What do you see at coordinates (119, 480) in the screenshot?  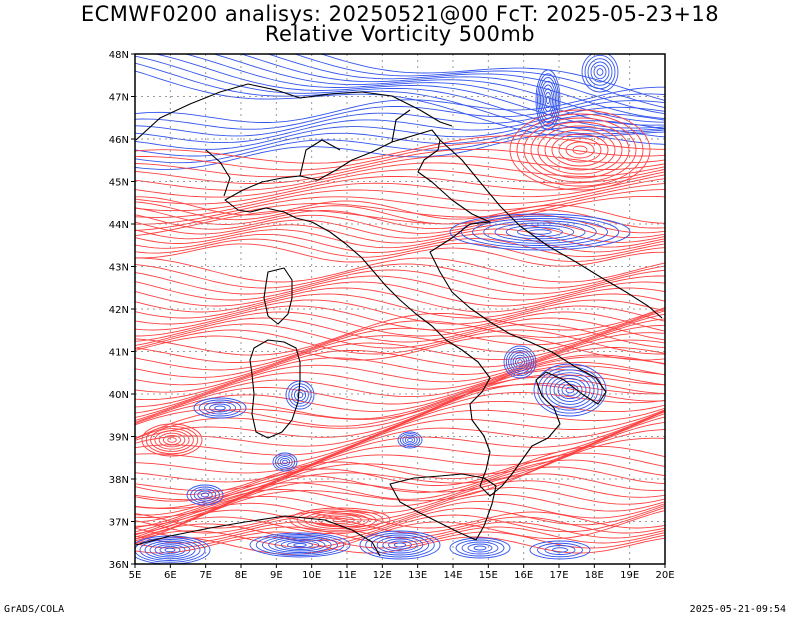 I see `latitude-tick-label: 38N` at bounding box center [119, 480].